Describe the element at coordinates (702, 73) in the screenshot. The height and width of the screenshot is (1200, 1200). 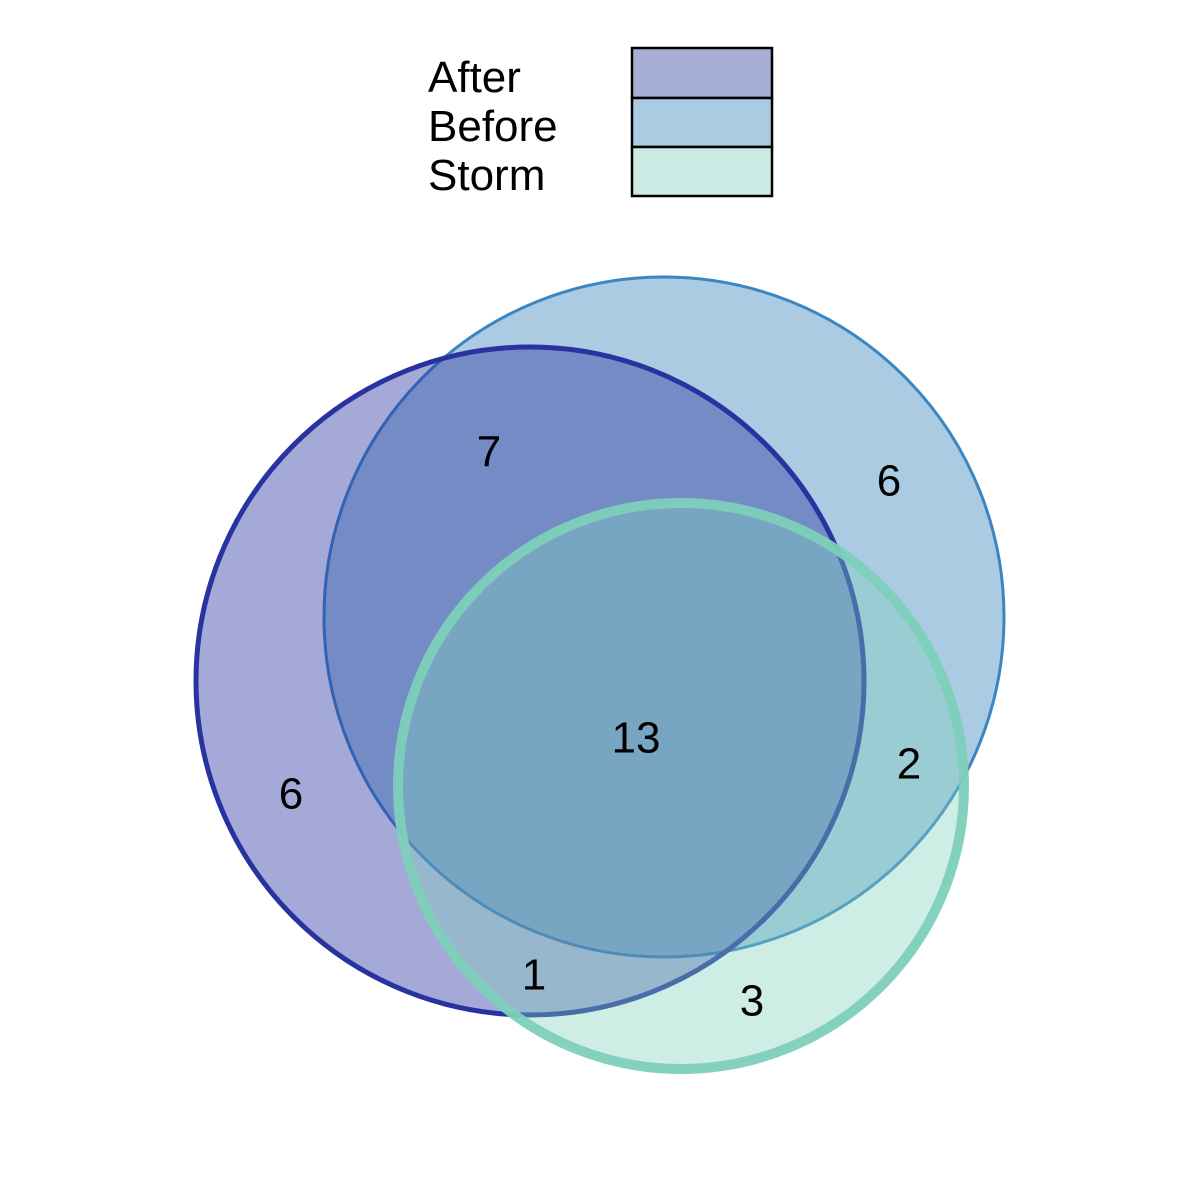
I see `legend-swatch-after` at that location.